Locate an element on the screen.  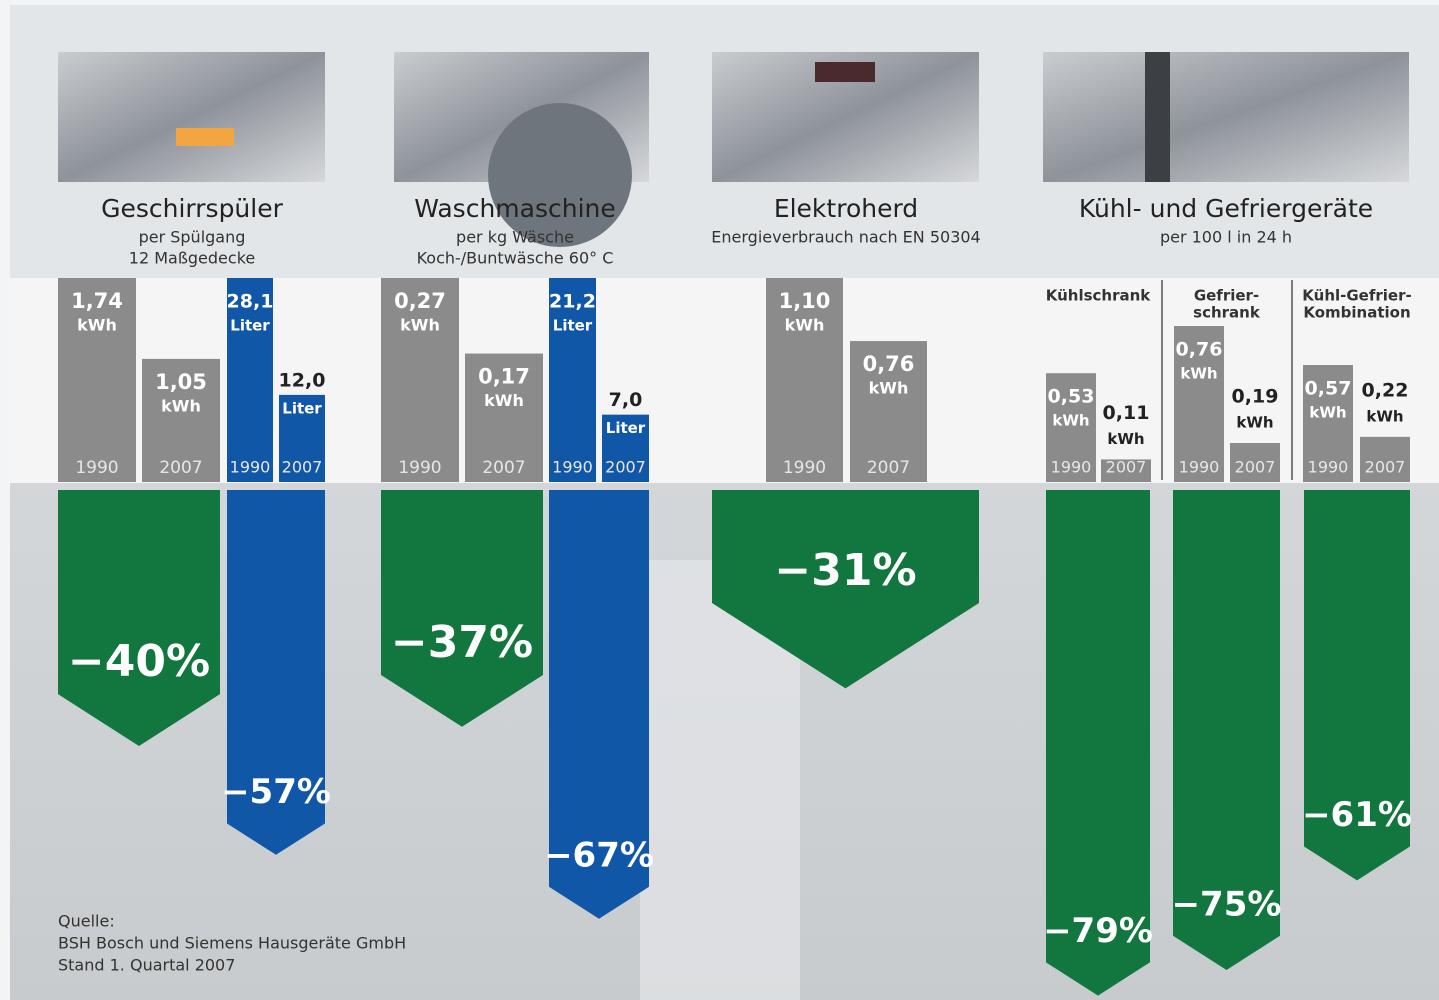
change-label: −67% is located at coordinates (599, 855).